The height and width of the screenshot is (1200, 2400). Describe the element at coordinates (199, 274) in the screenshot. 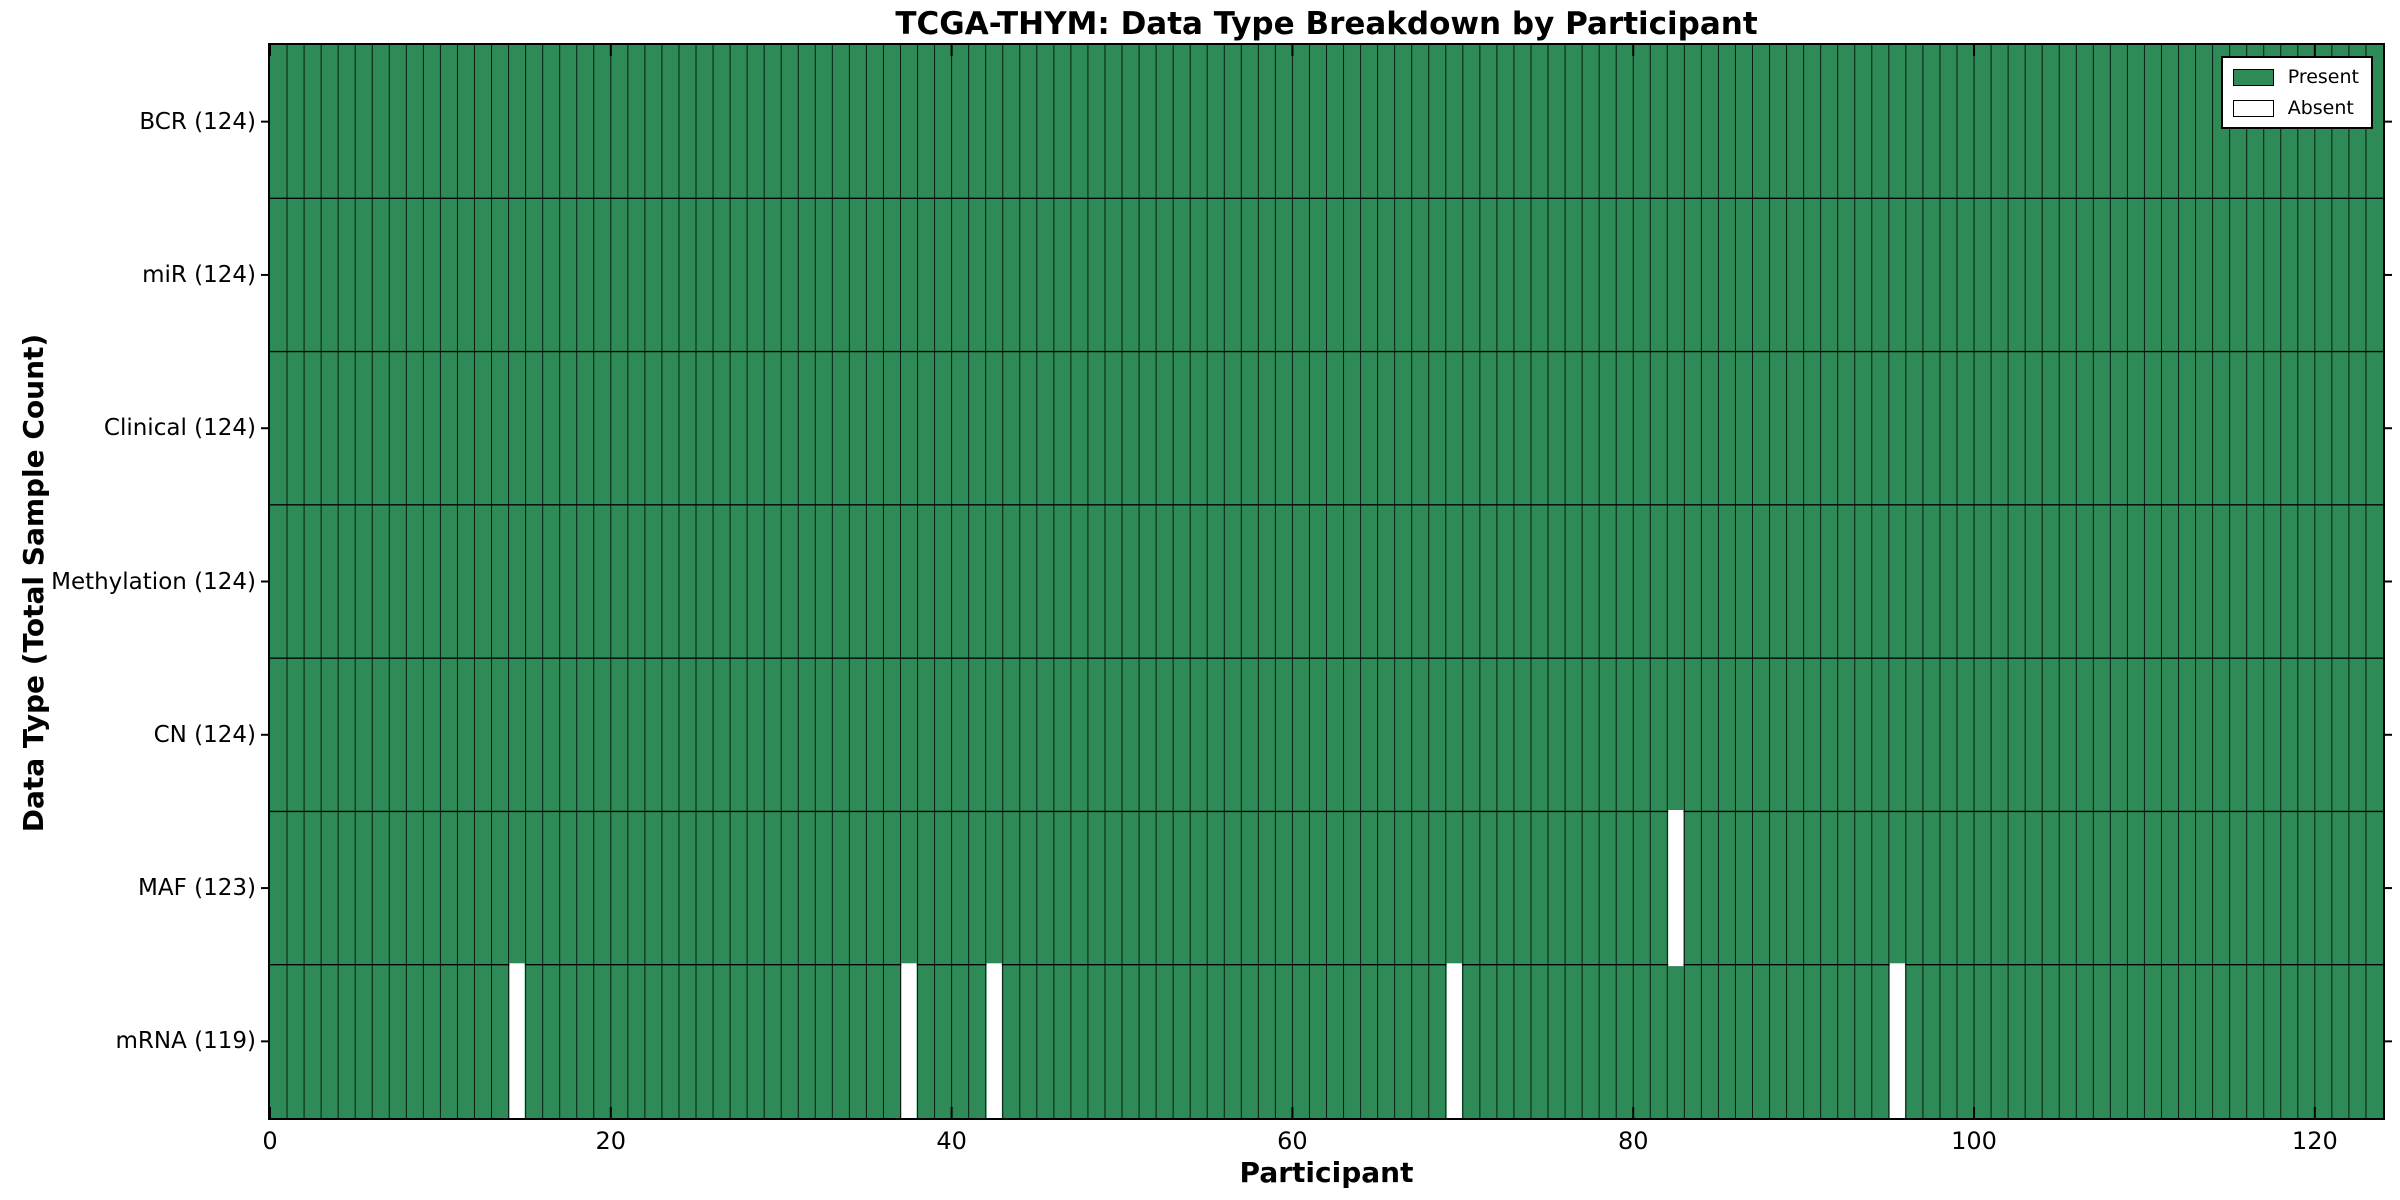

I see `y-tick-label-miR: miR (124)` at that location.